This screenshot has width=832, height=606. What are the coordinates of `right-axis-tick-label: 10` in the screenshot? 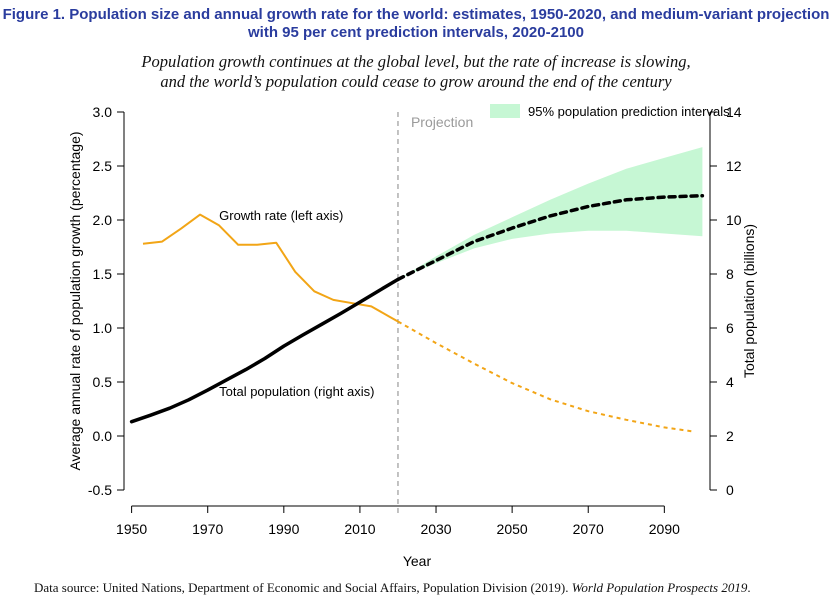 It's located at (734, 220).